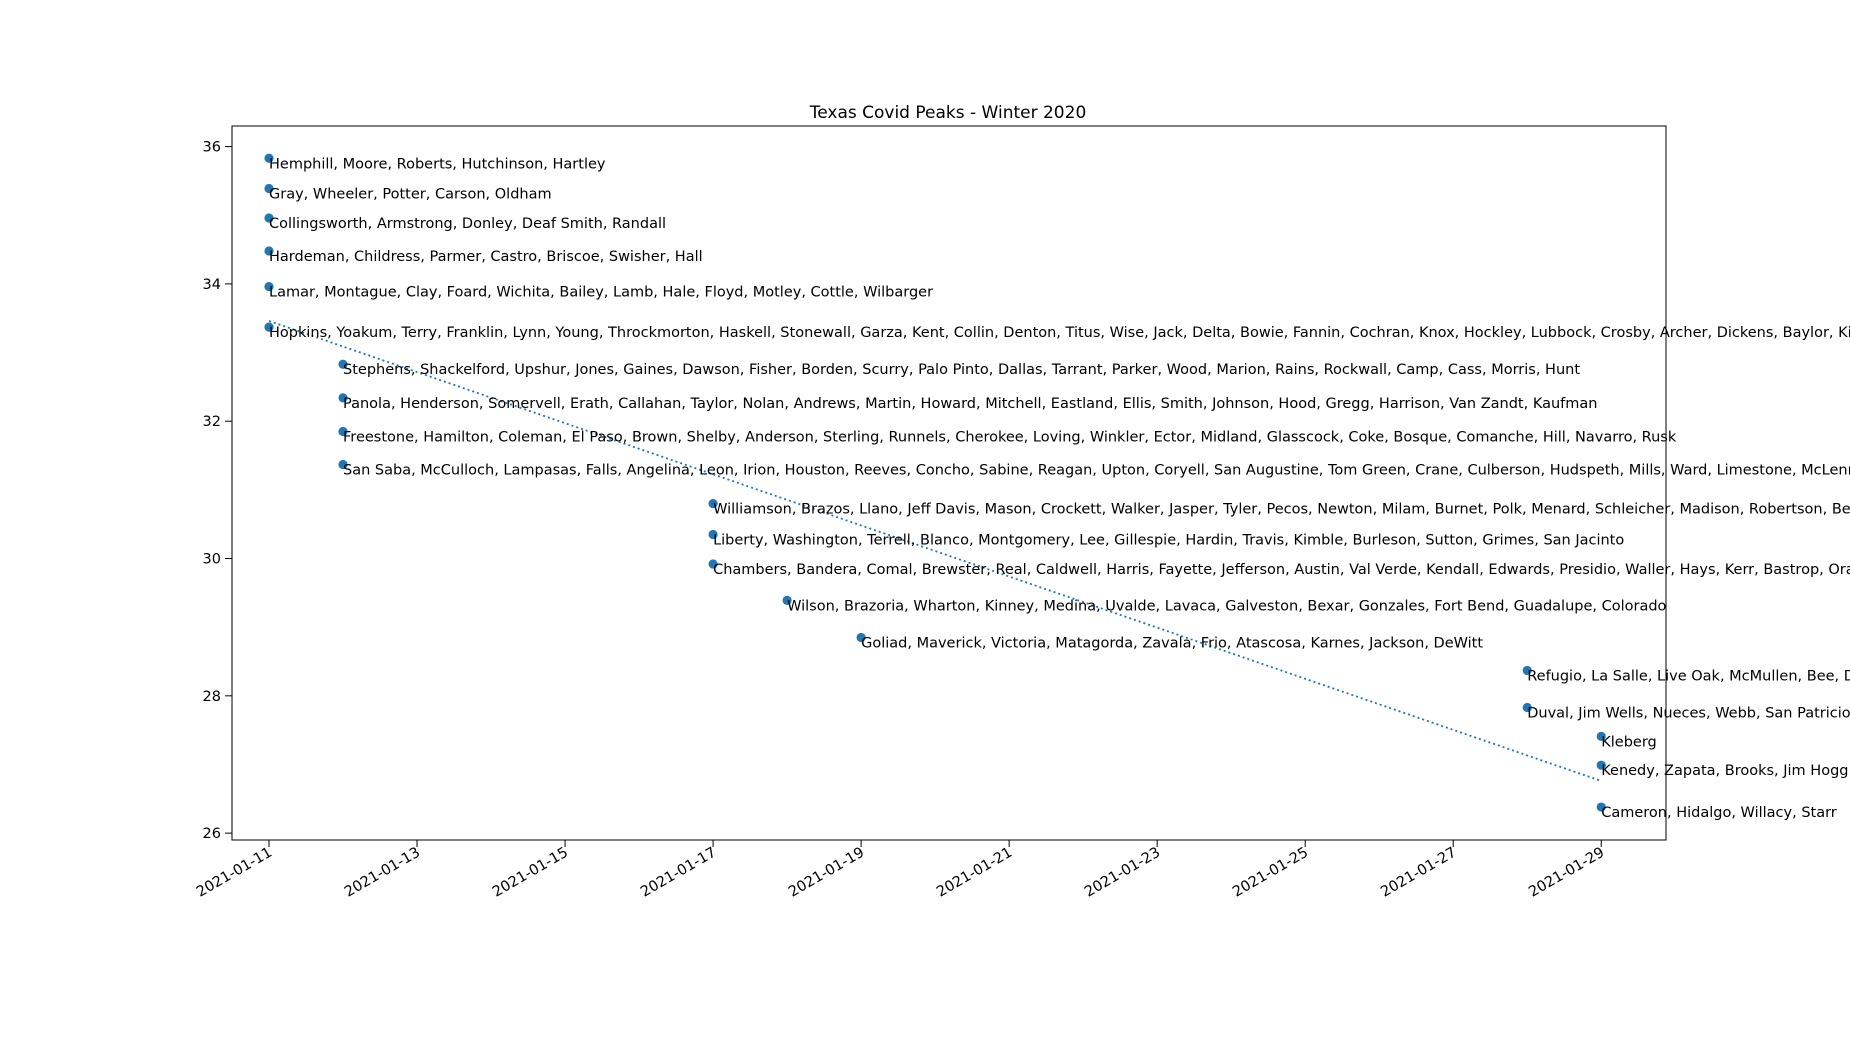  What do you see at coordinates (678, 873) in the screenshot?
I see `x-tick-label: 2021-01-17` at bounding box center [678, 873].